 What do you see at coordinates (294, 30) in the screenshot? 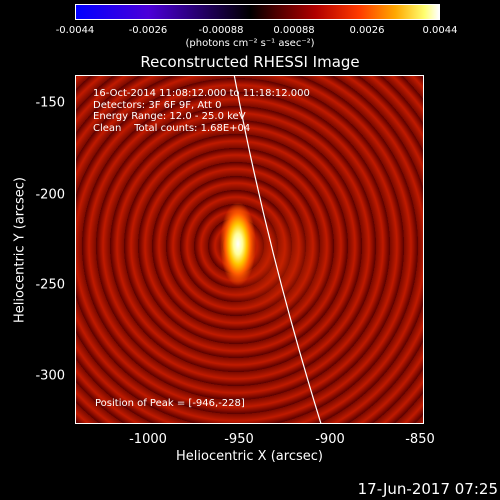
I see `colorbar-tick: 0.00088` at bounding box center [294, 30].